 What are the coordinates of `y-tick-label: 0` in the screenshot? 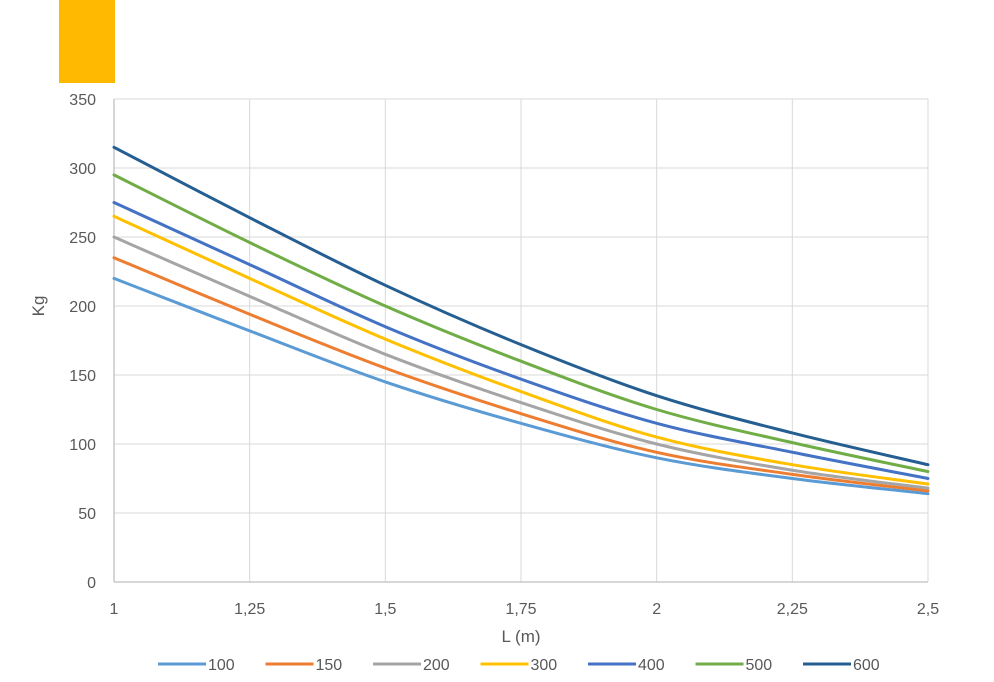 It's located at (91, 583).